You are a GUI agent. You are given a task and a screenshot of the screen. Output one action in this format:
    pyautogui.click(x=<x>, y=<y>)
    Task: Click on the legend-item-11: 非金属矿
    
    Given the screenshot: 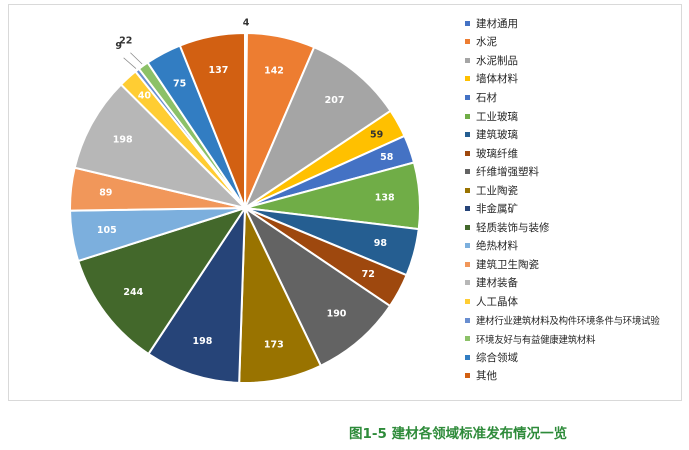 What is the action you would take?
    pyautogui.click(x=577, y=208)
    